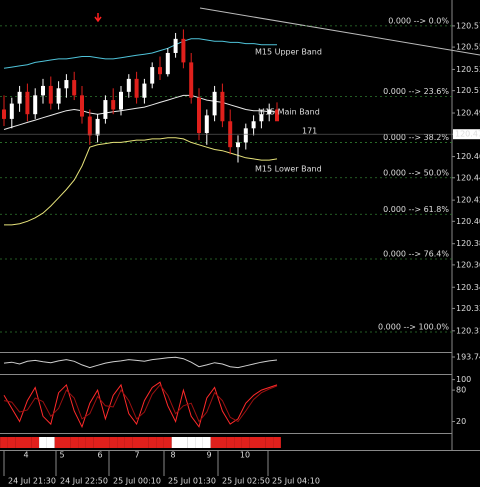  I want to click on y-tick-label: 120.386, so click(468, 243).